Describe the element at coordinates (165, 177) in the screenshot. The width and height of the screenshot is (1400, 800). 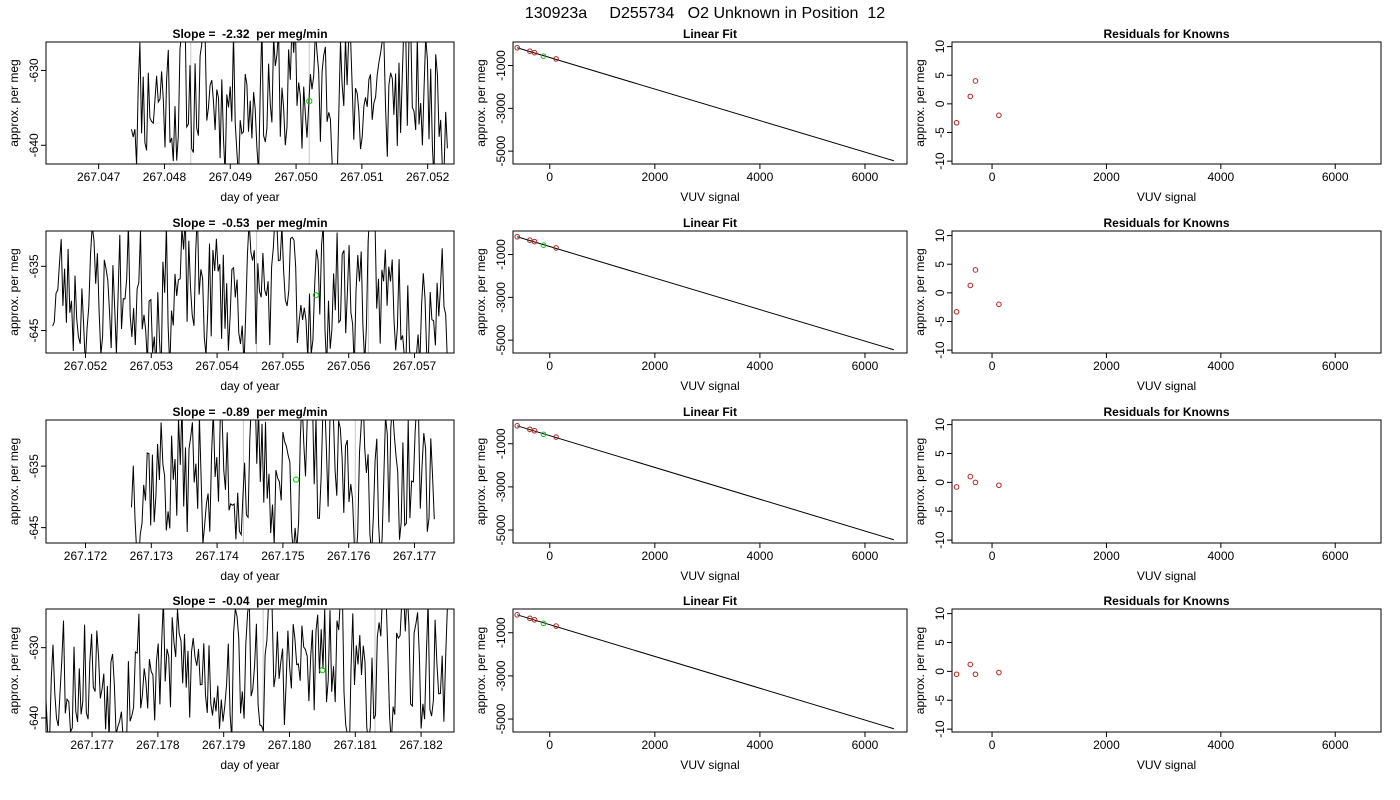
I see `x-tick-label: 267.048` at that location.